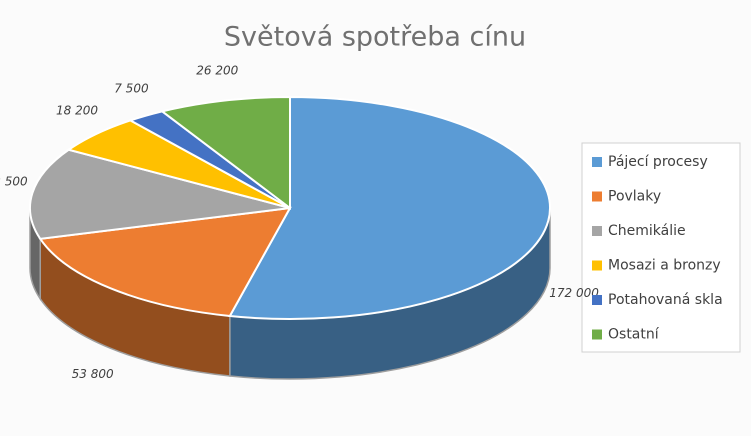 This screenshot has width=751, height=436. I want to click on data-label: 26 200, so click(217, 71).